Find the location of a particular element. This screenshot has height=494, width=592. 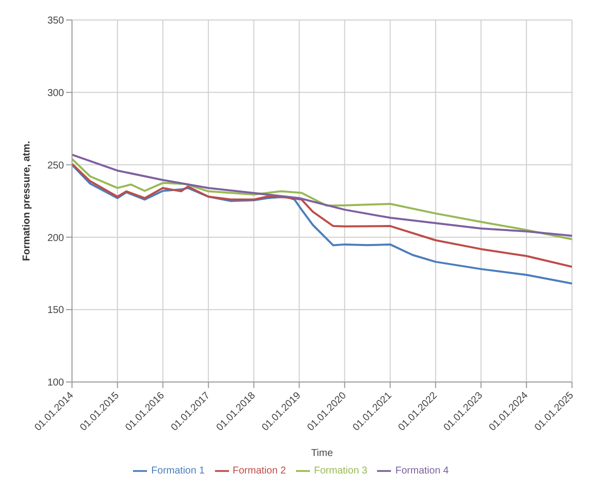

legend-label: Formation 4 is located at coordinates (422, 471).